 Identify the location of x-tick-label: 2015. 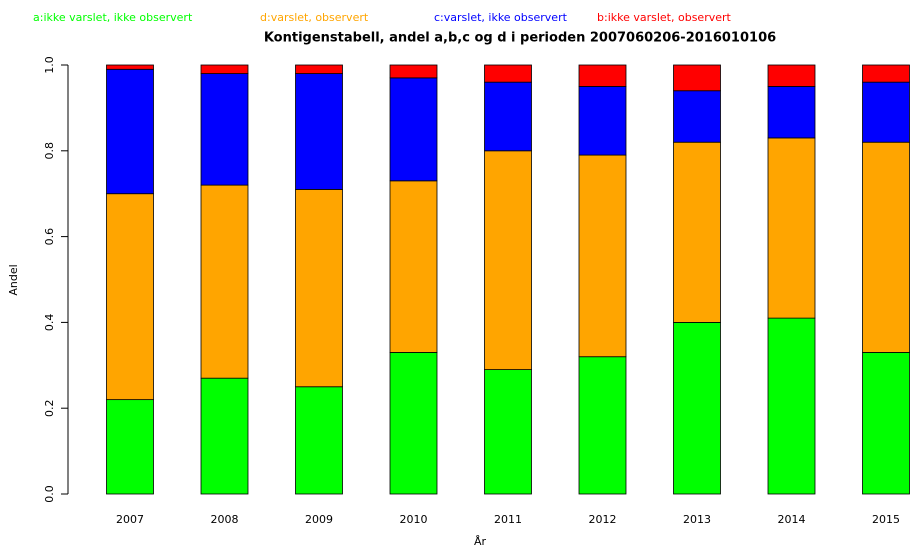
(886, 519).